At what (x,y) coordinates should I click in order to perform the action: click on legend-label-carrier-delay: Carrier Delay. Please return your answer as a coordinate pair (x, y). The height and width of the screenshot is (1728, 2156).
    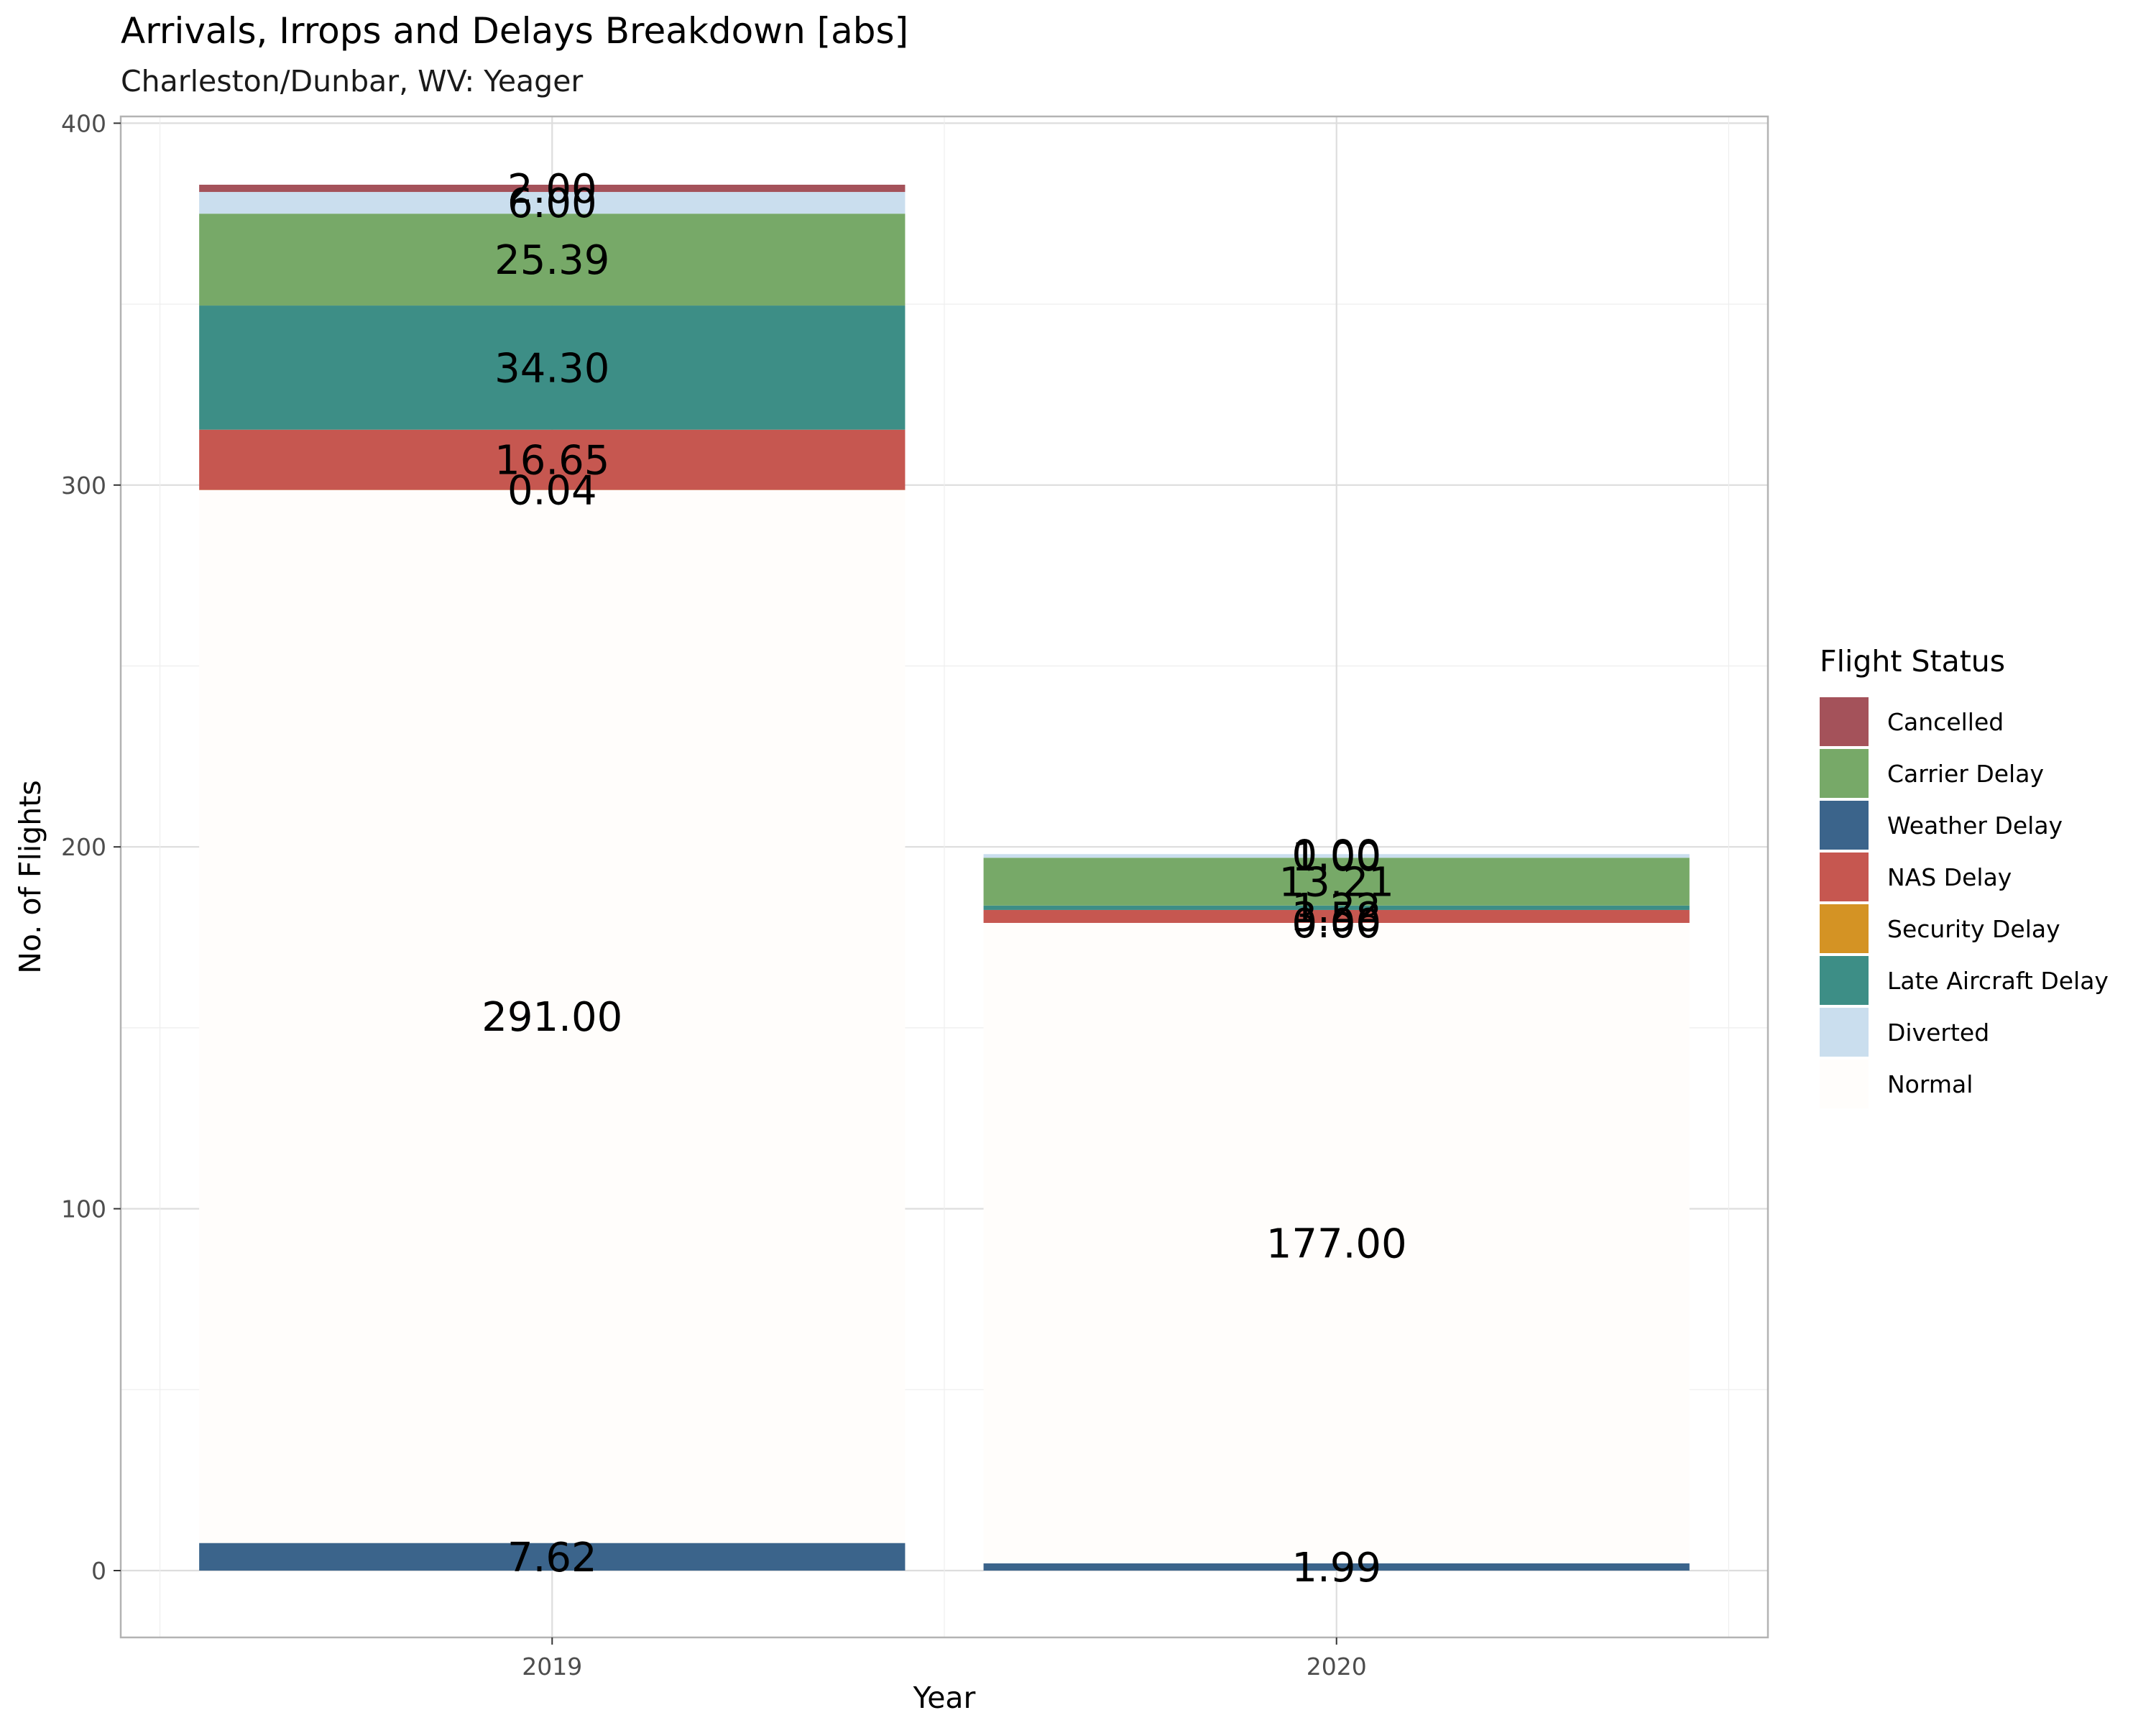
    Looking at the image, I should click on (1965, 774).